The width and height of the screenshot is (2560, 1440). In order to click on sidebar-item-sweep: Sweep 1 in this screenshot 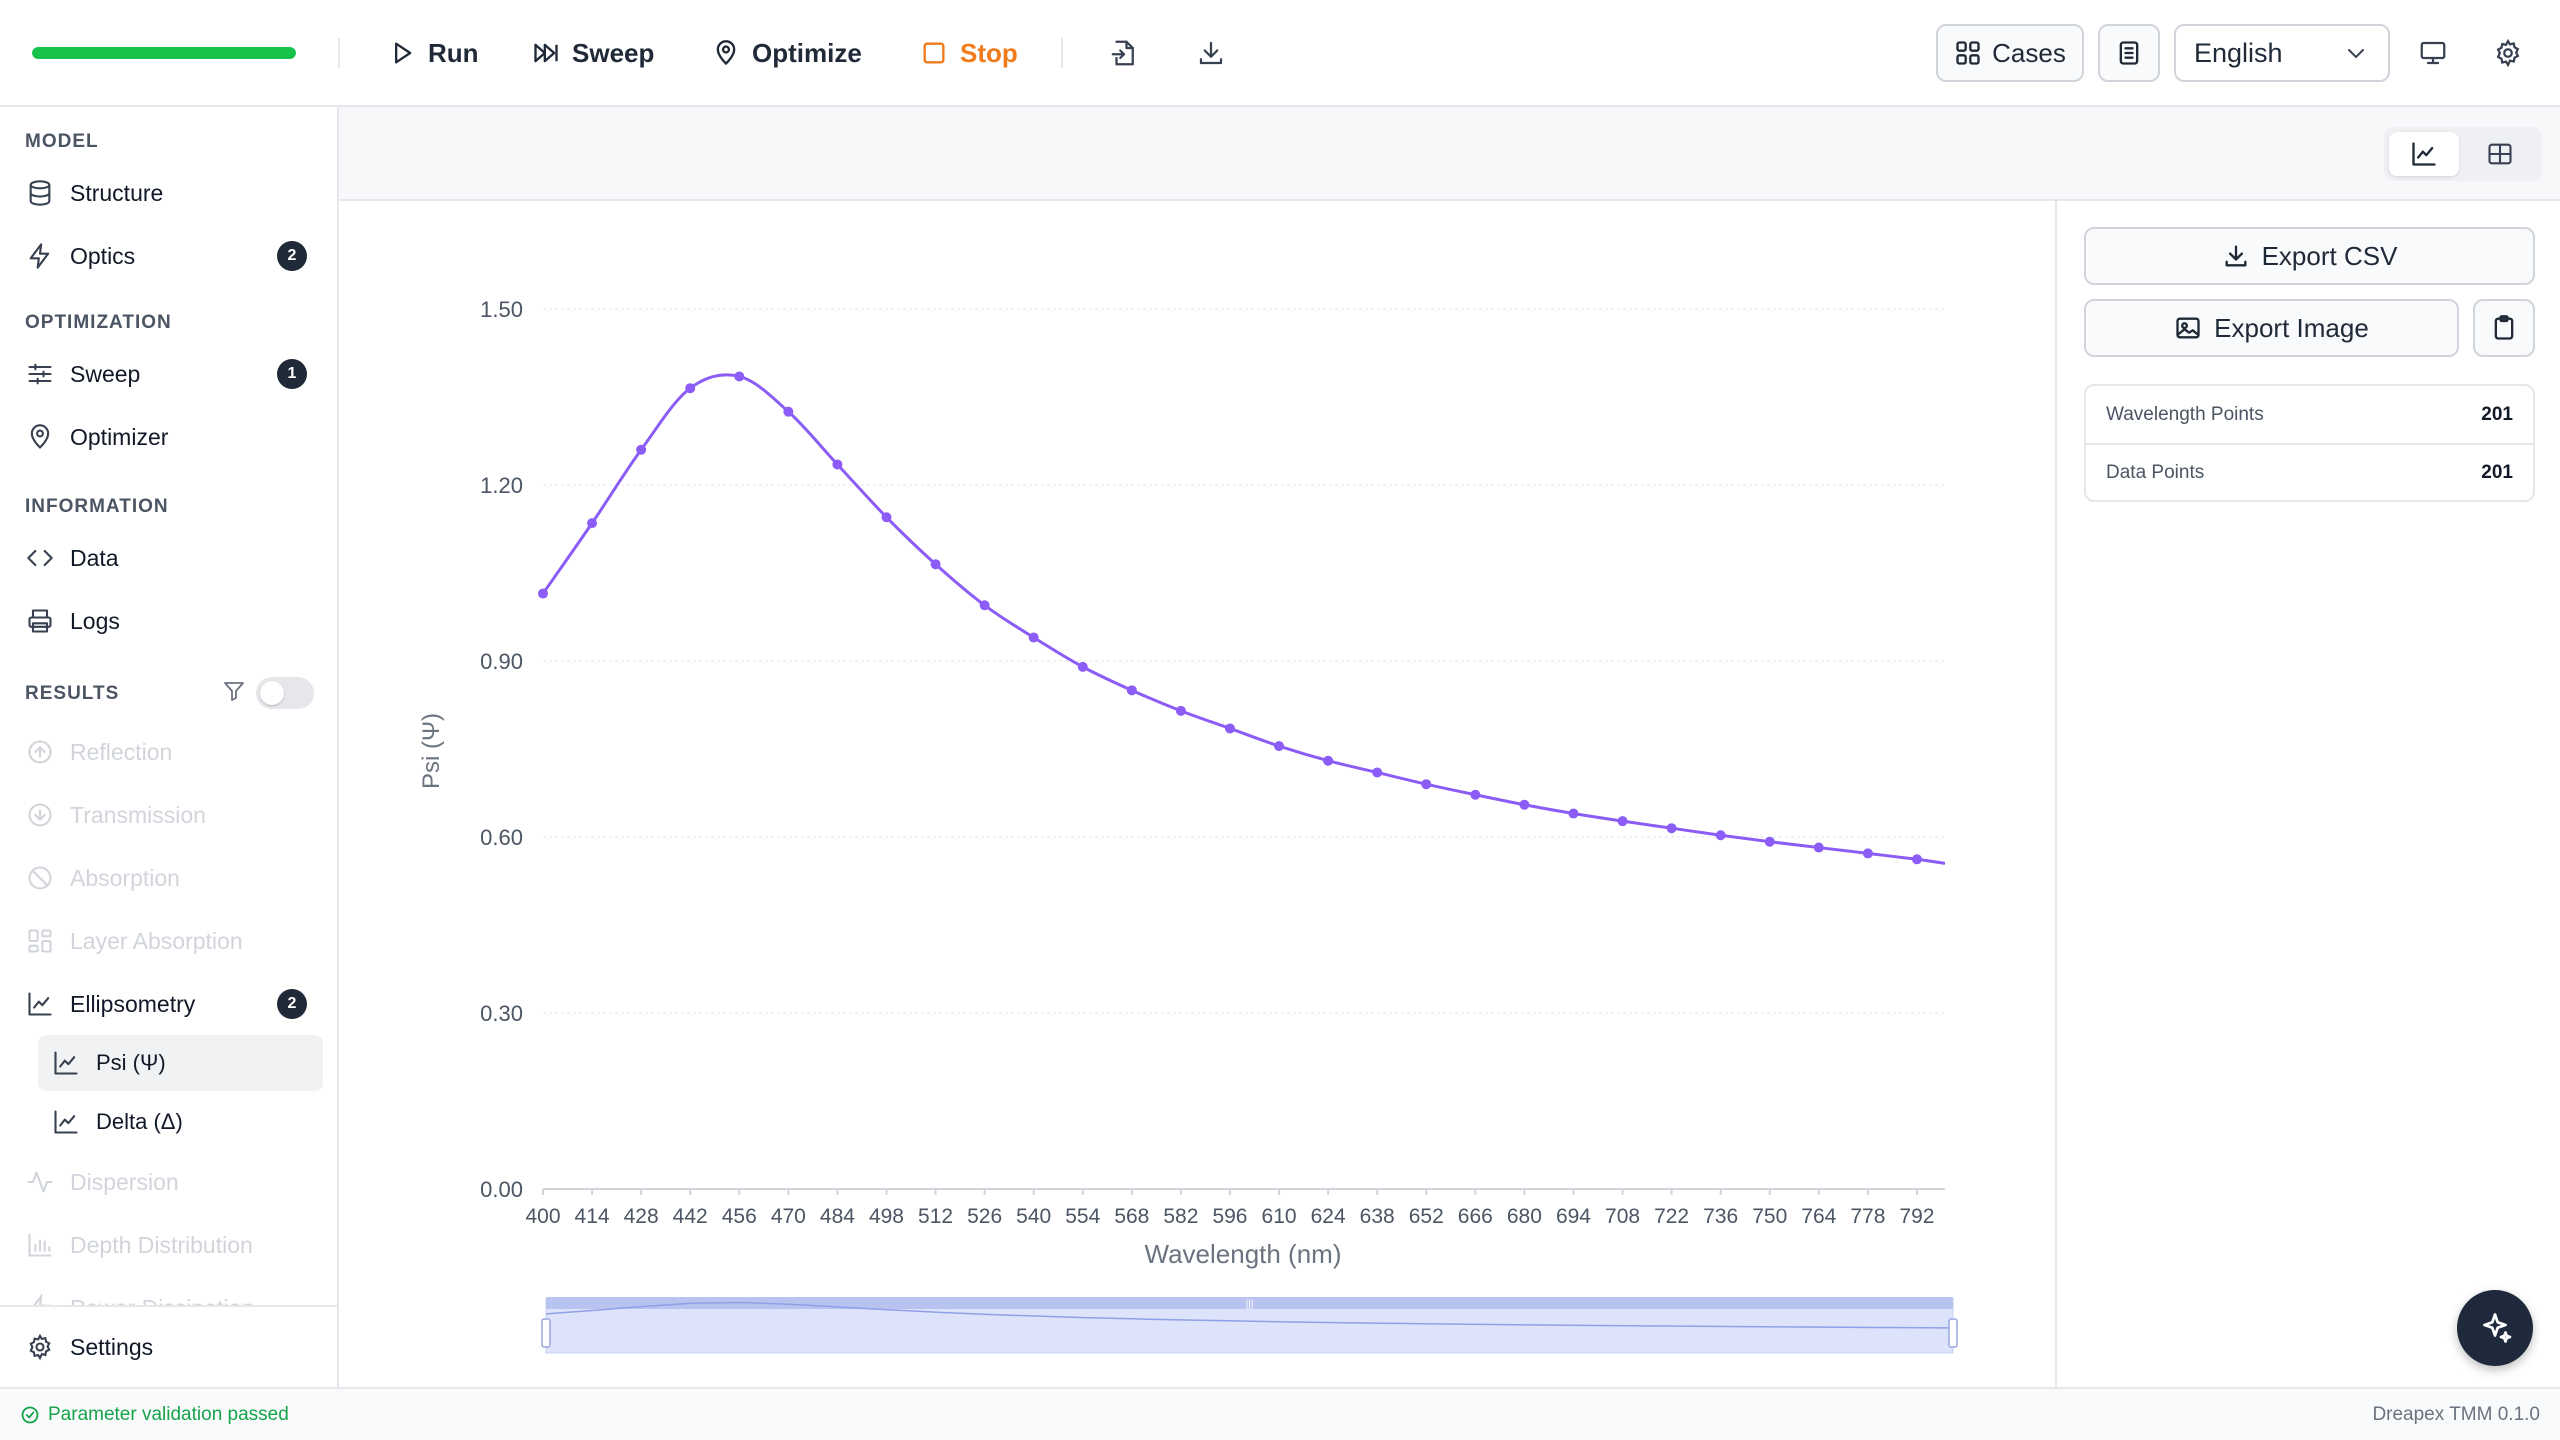, I will do `click(168, 374)`.